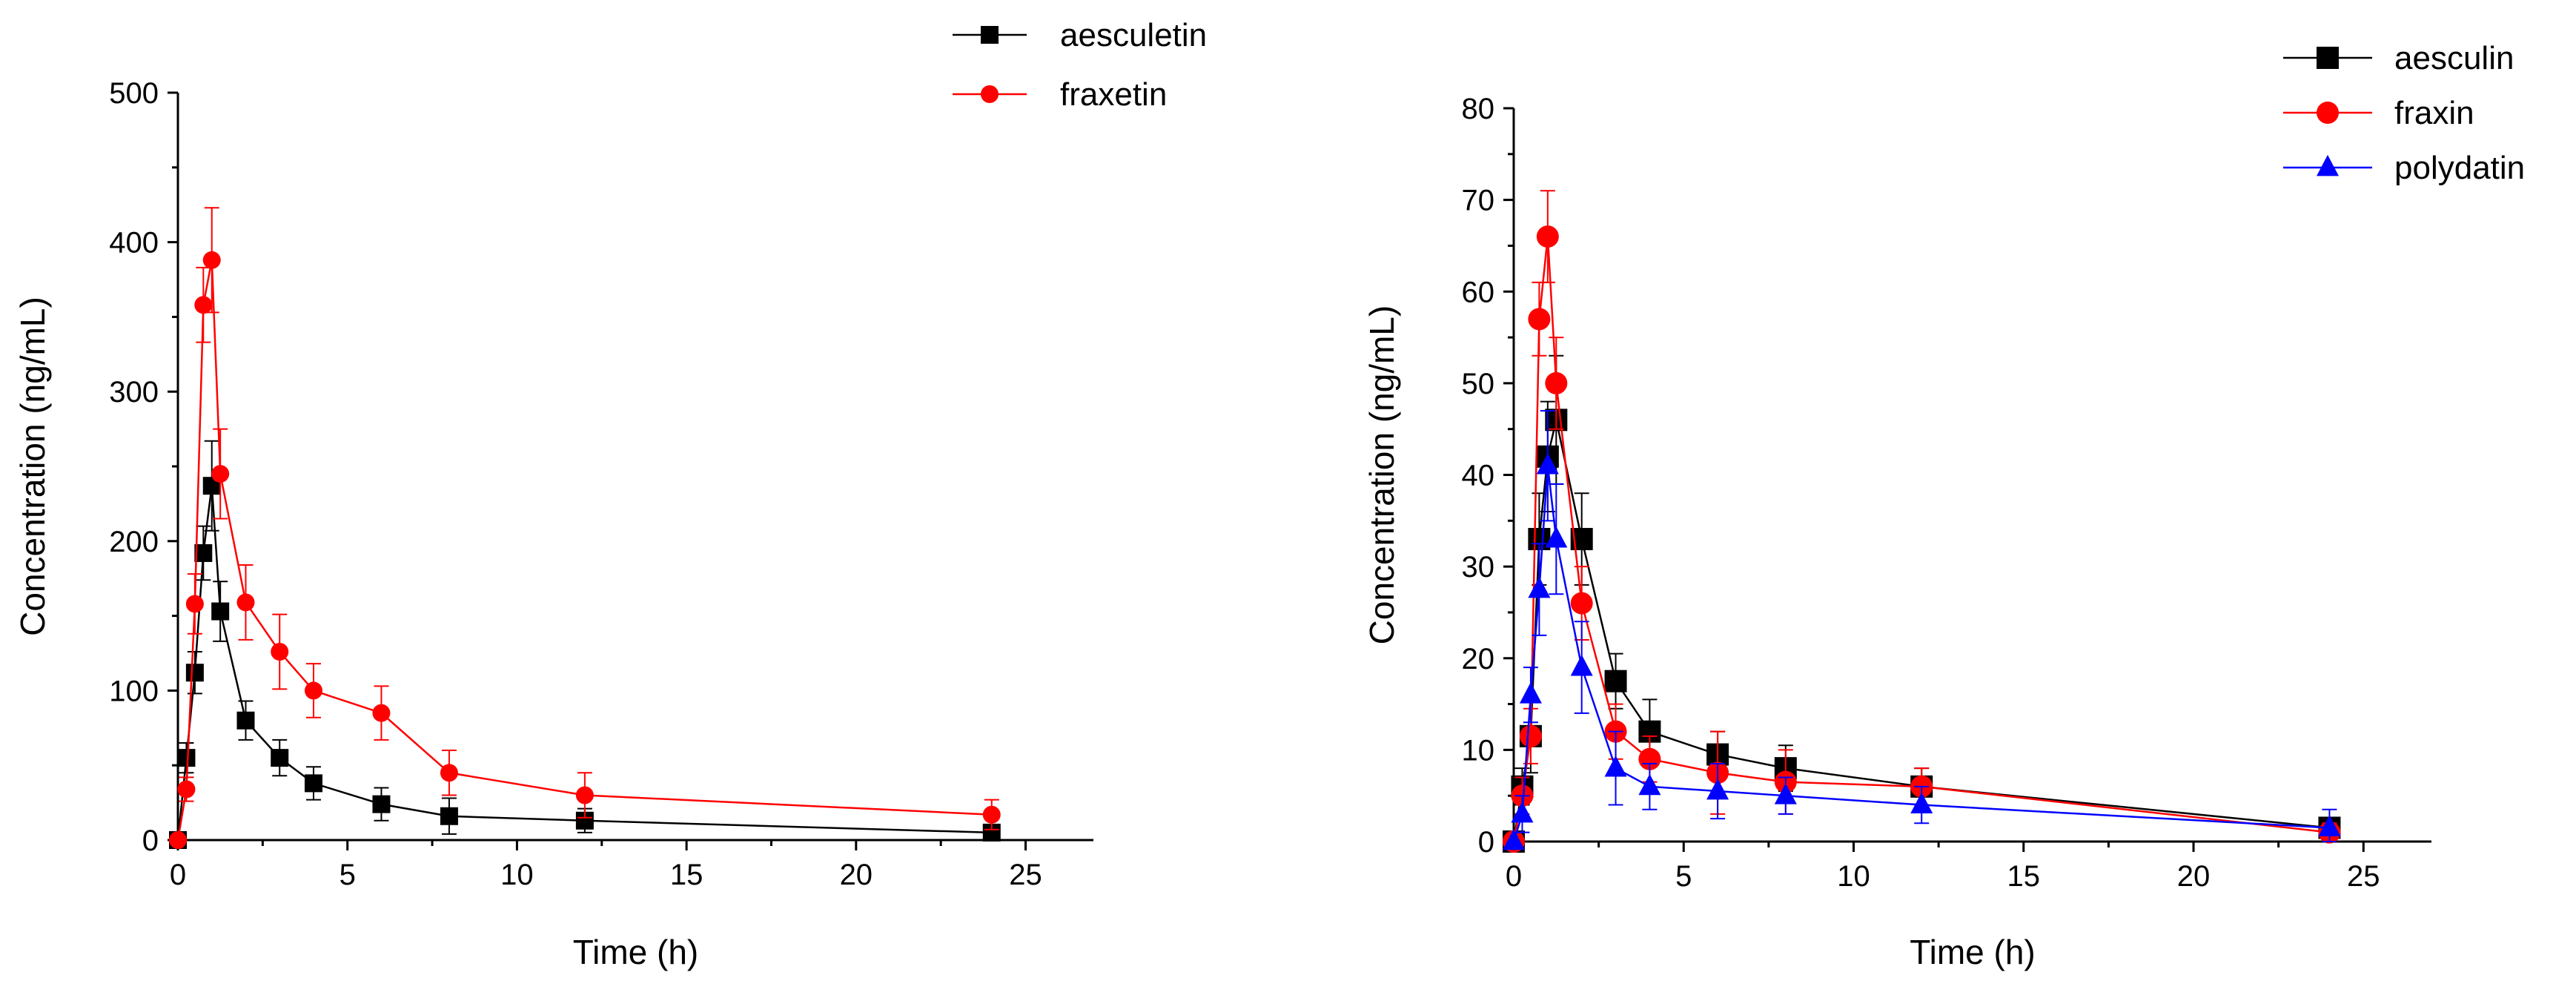 Image resolution: width=2576 pixels, height=998 pixels. Describe the element at coordinates (1113, 94) in the screenshot. I see `legend-label-fraxetin: fraxetin` at that location.